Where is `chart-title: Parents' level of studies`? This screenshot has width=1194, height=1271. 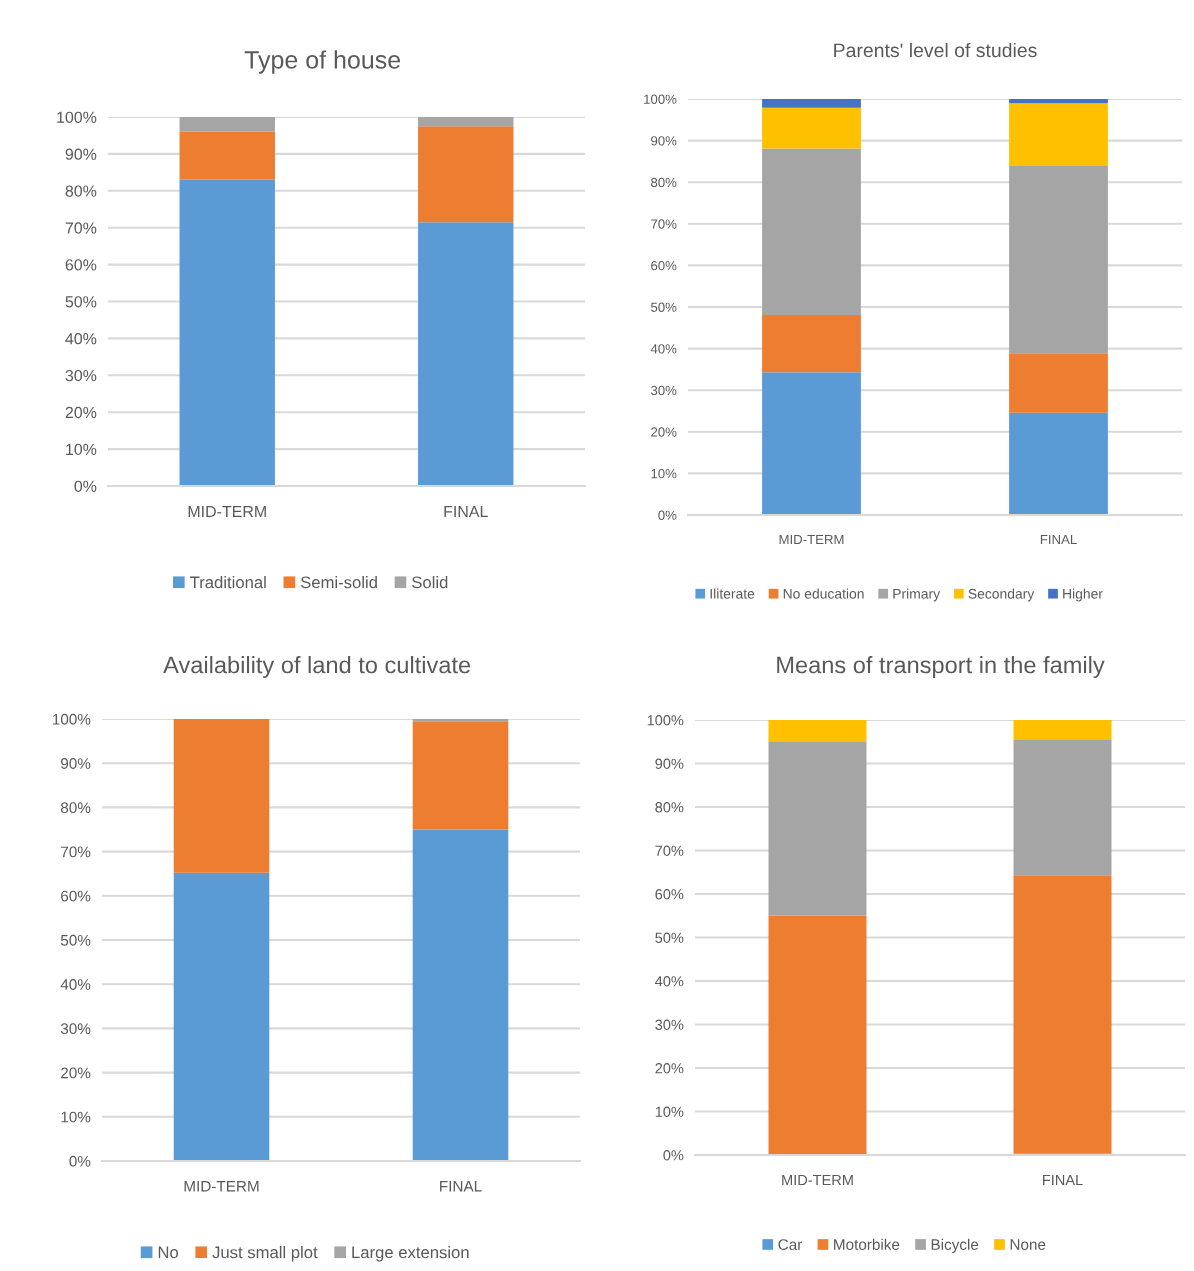
chart-title: Parents' level of studies is located at coordinates (935, 50).